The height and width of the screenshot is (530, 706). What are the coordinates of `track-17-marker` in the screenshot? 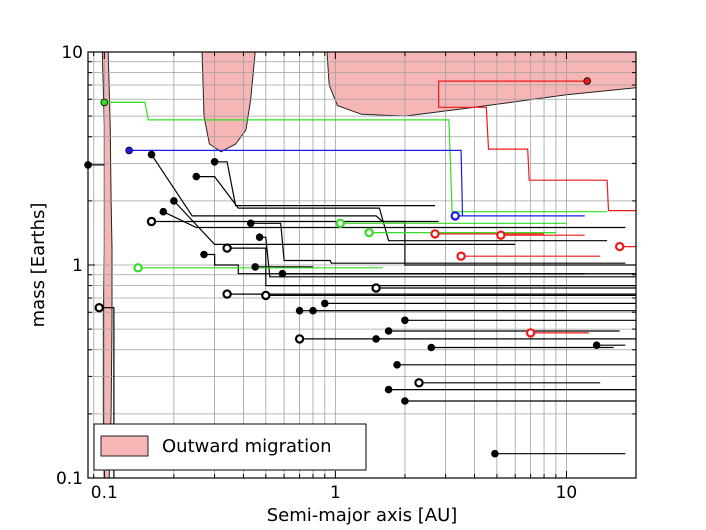 It's located at (376, 288).